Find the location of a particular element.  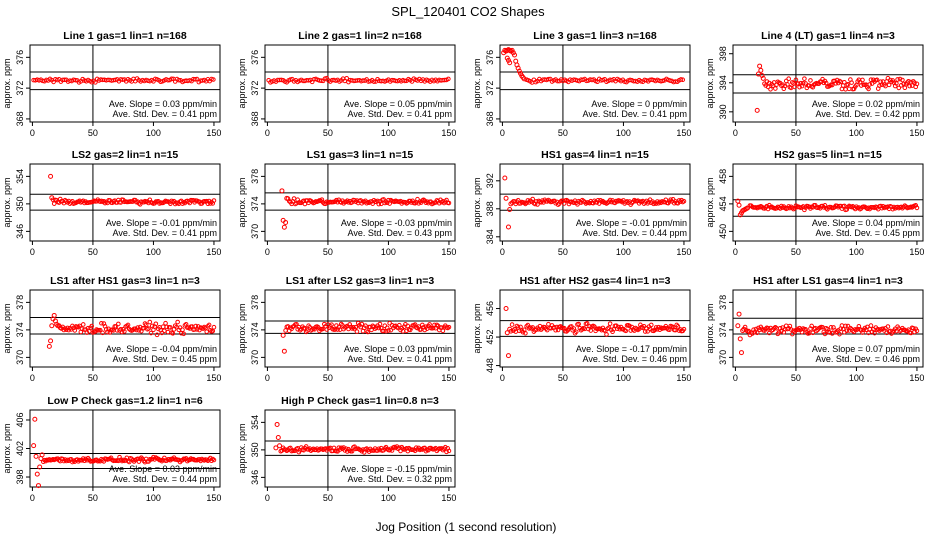

y-tick-label: 456 is located at coordinates (490, 308).